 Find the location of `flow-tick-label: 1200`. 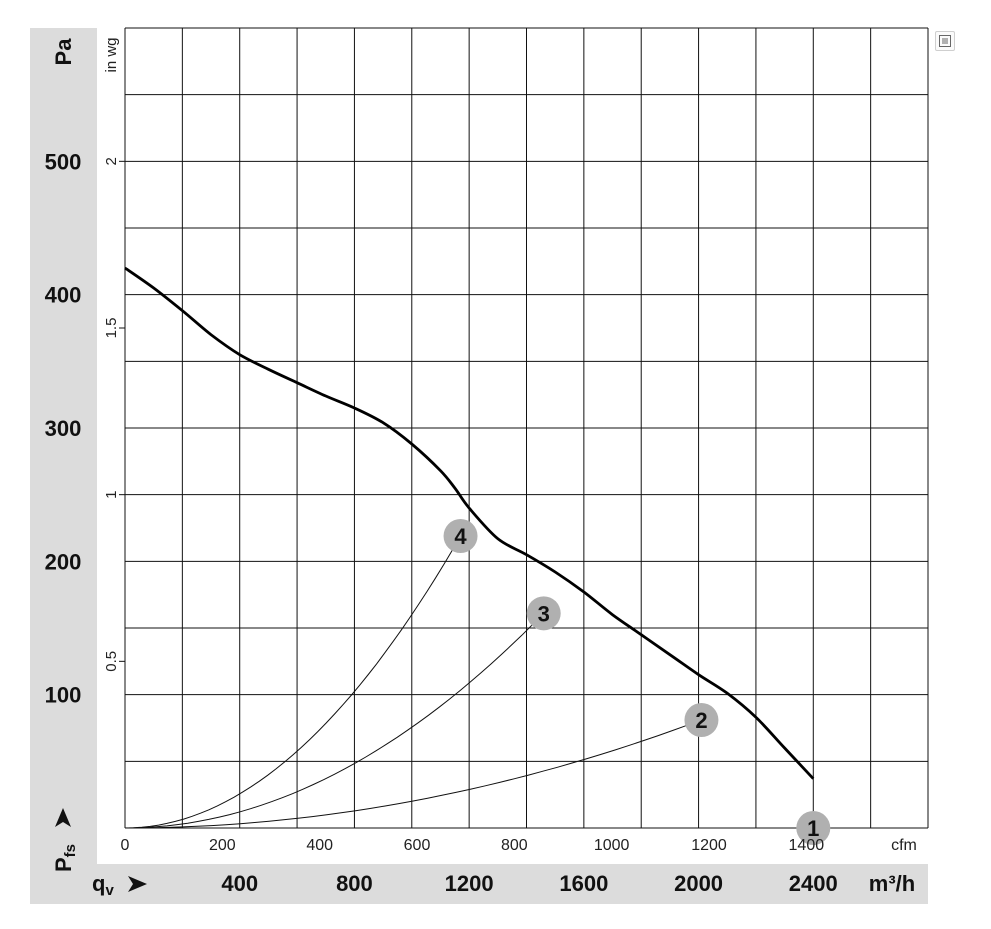

flow-tick-label: 1200 is located at coordinates (469, 883).